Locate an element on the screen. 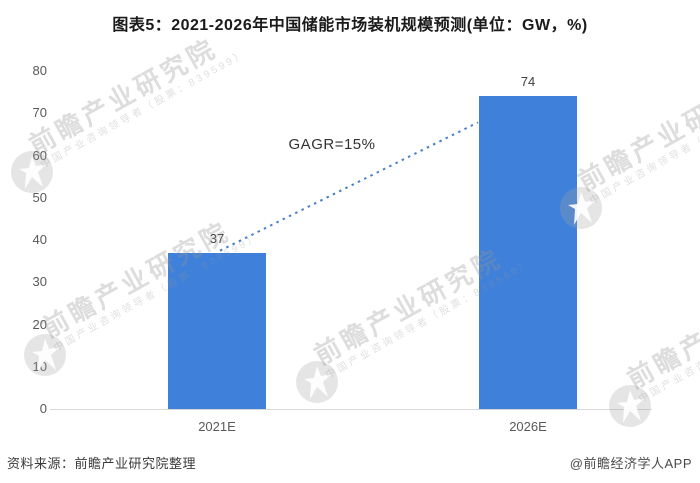 This screenshot has width=700, height=483. y-tick-label-70: 70 is located at coordinates (39, 113).